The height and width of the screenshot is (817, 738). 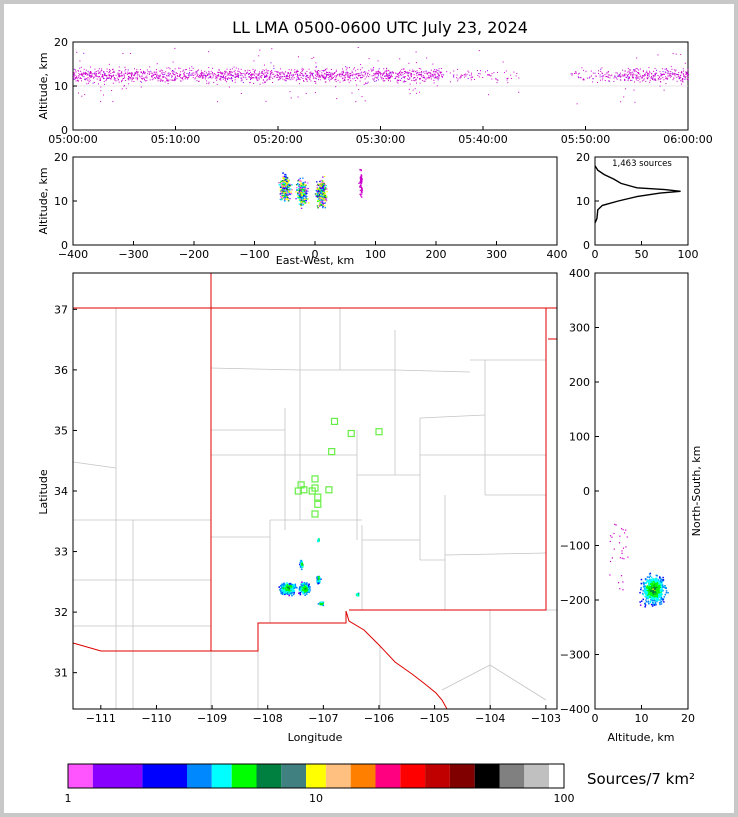 I want to click on eastwest-xaxis-tick-label: 300, so click(x=496, y=254).